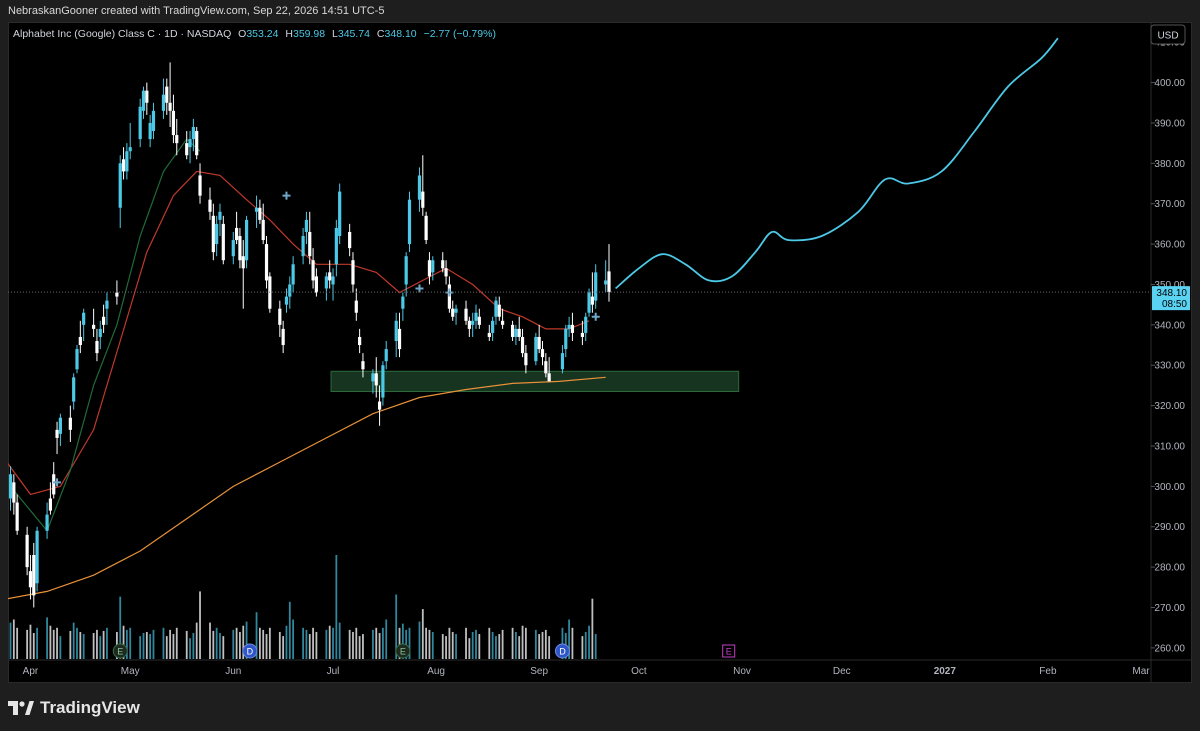 The width and height of the screenshot is (1200, 731). What do you see at coordinates (333, 671) in the screenshot?
I see `x-tick-label: Jul` at bounding box center [333, 671].